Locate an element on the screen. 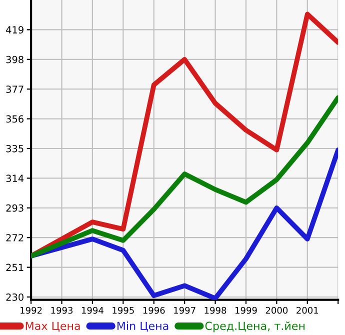  x-tick-label: 1999 is located at coordinates (246, 310).